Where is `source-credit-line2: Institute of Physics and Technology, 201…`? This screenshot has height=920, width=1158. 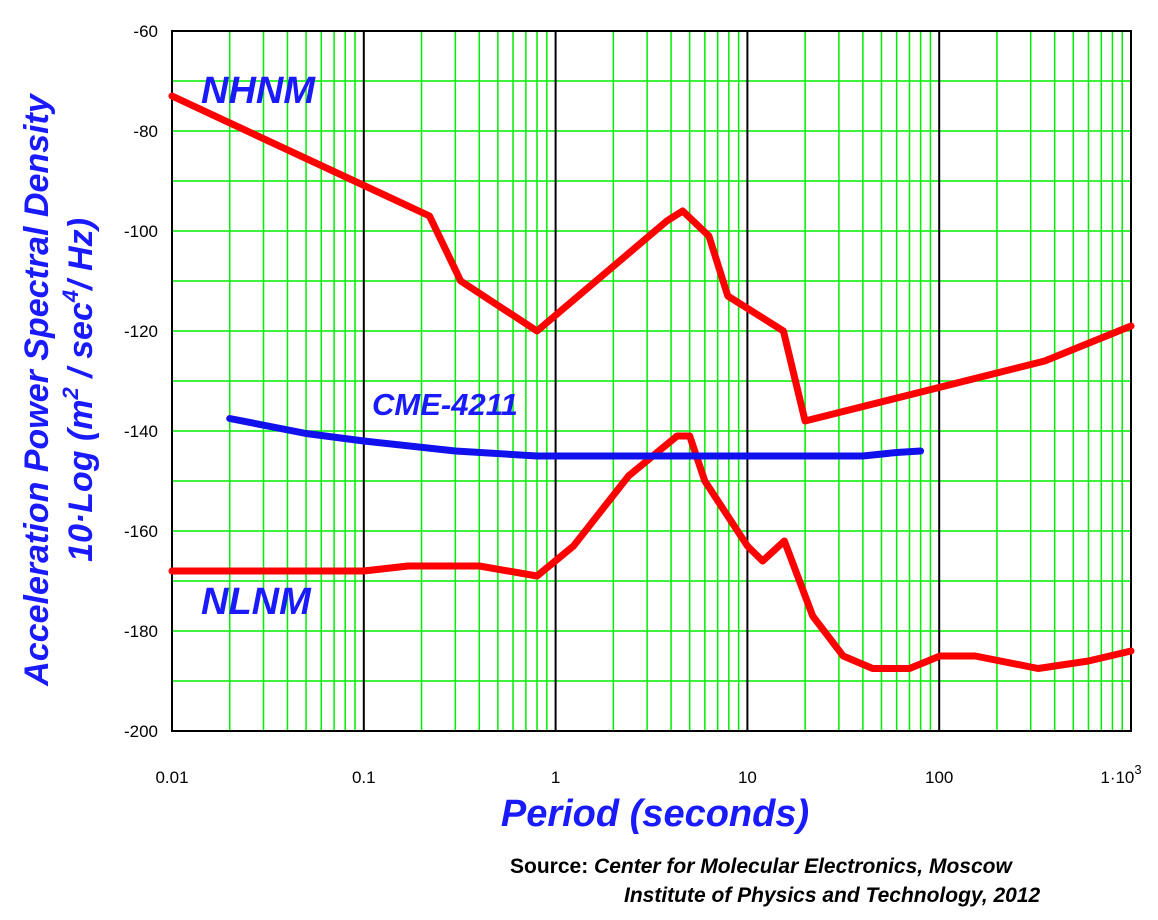 source-credit-line2: Institute of Physics and Technology, 201… is located at coordinates (832, 896).